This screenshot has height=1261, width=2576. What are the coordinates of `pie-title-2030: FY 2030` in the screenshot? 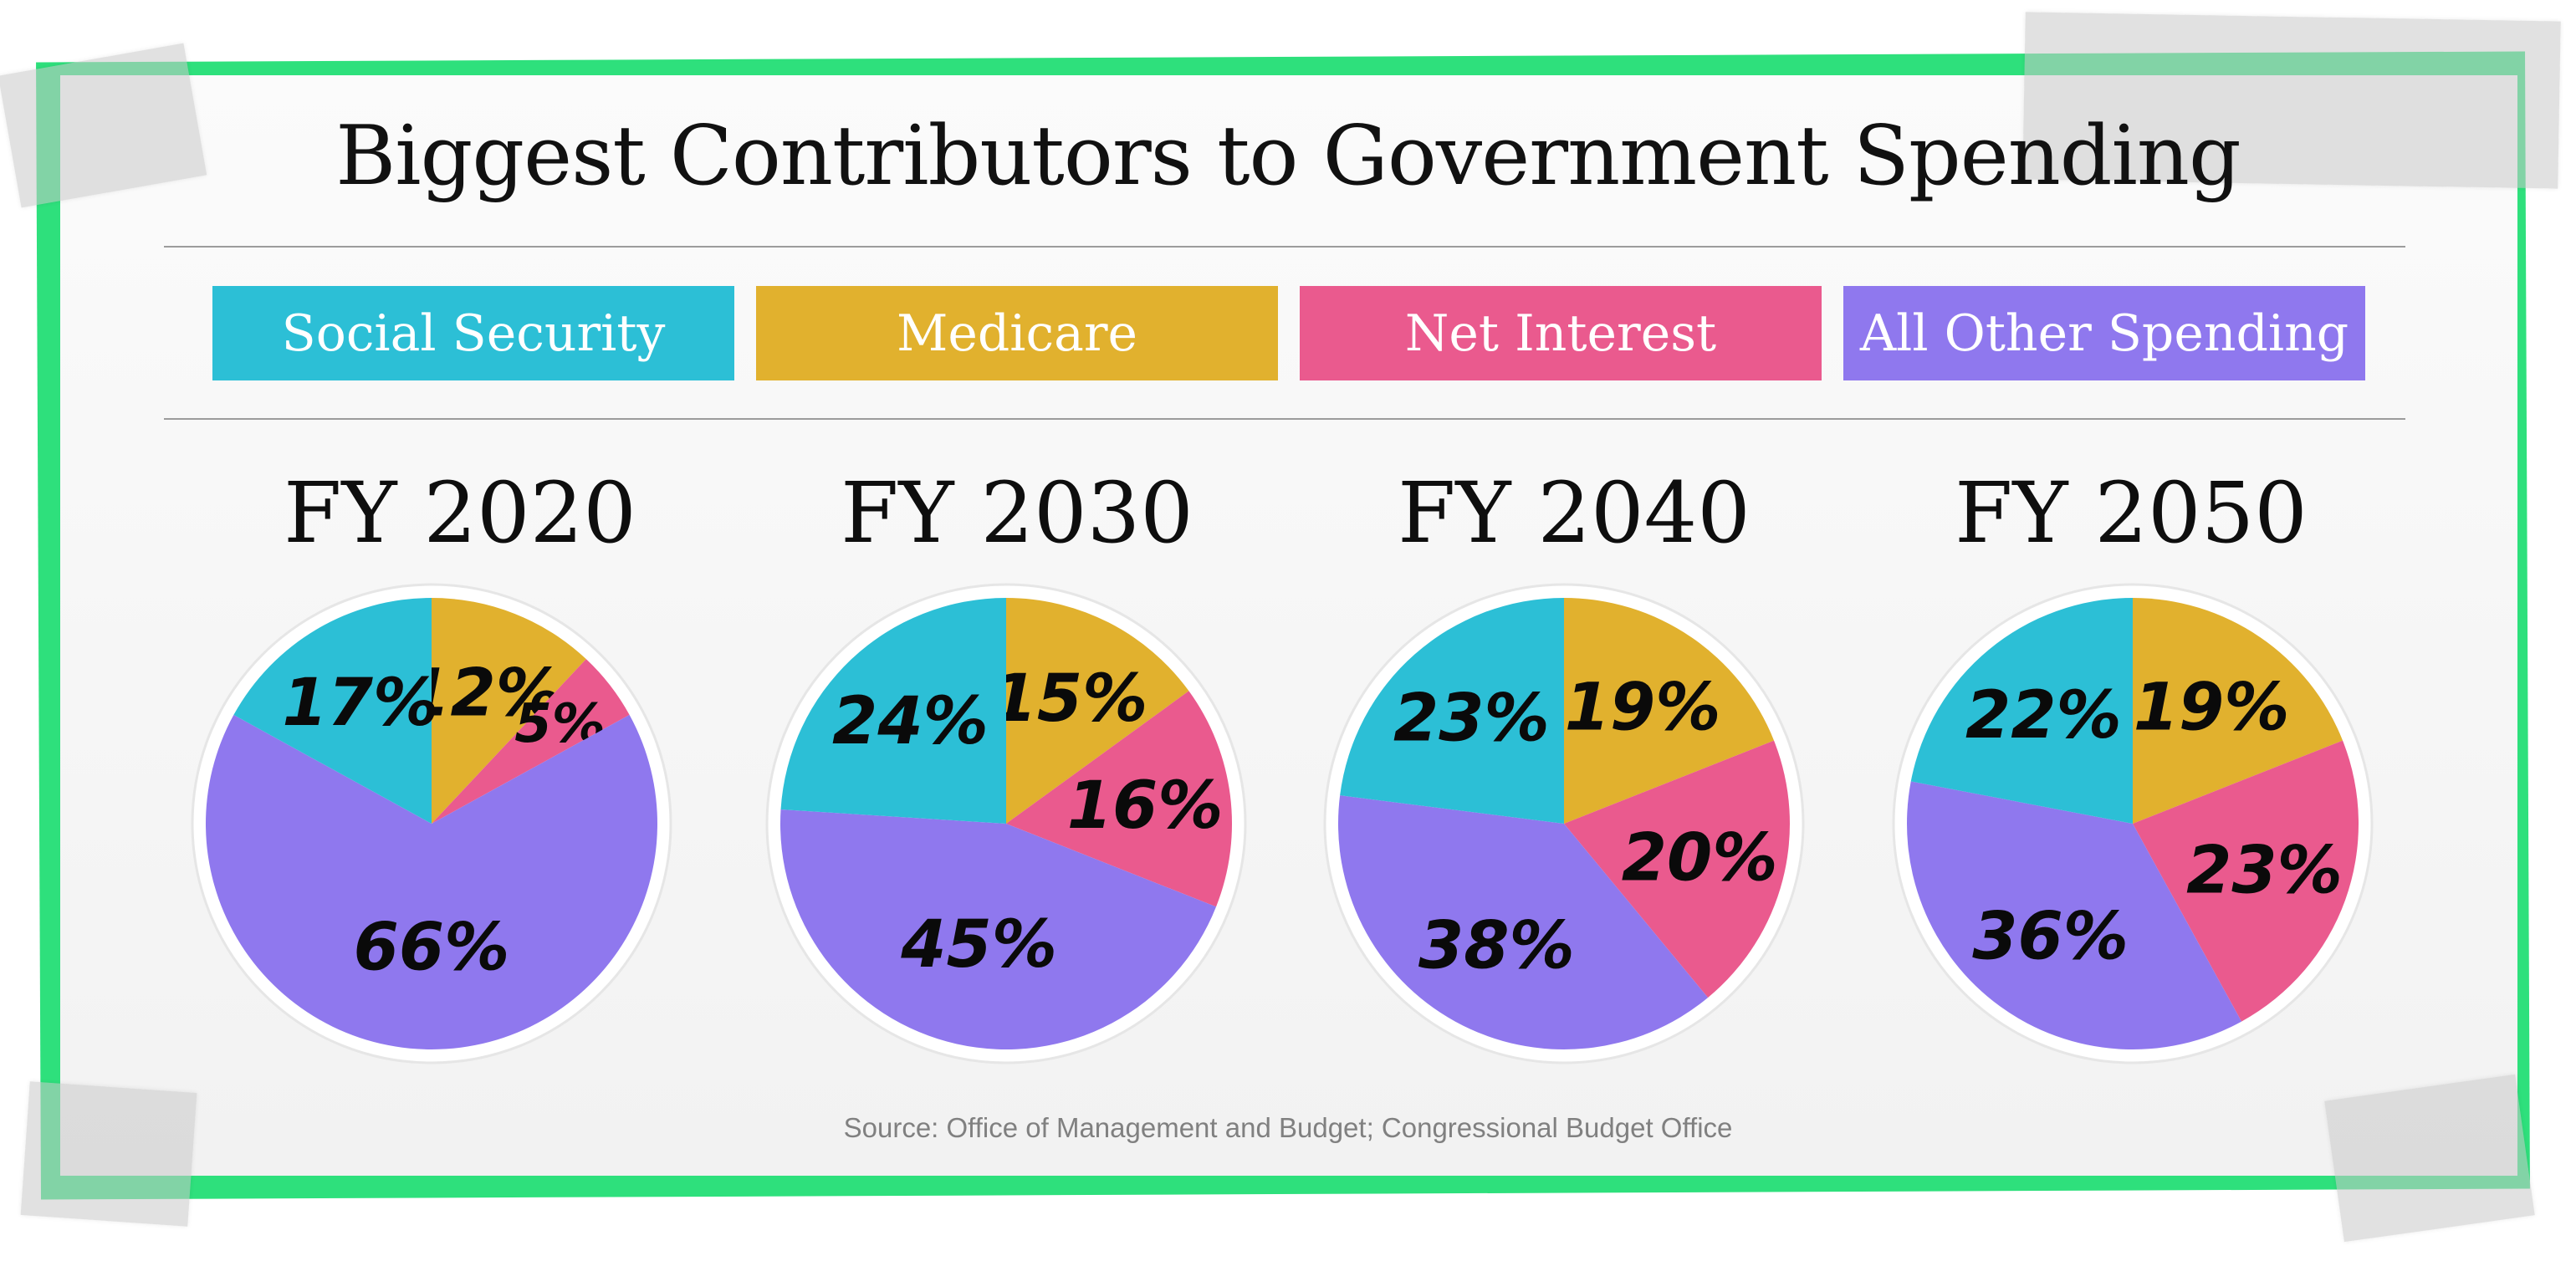 It's located at (1017, 513).